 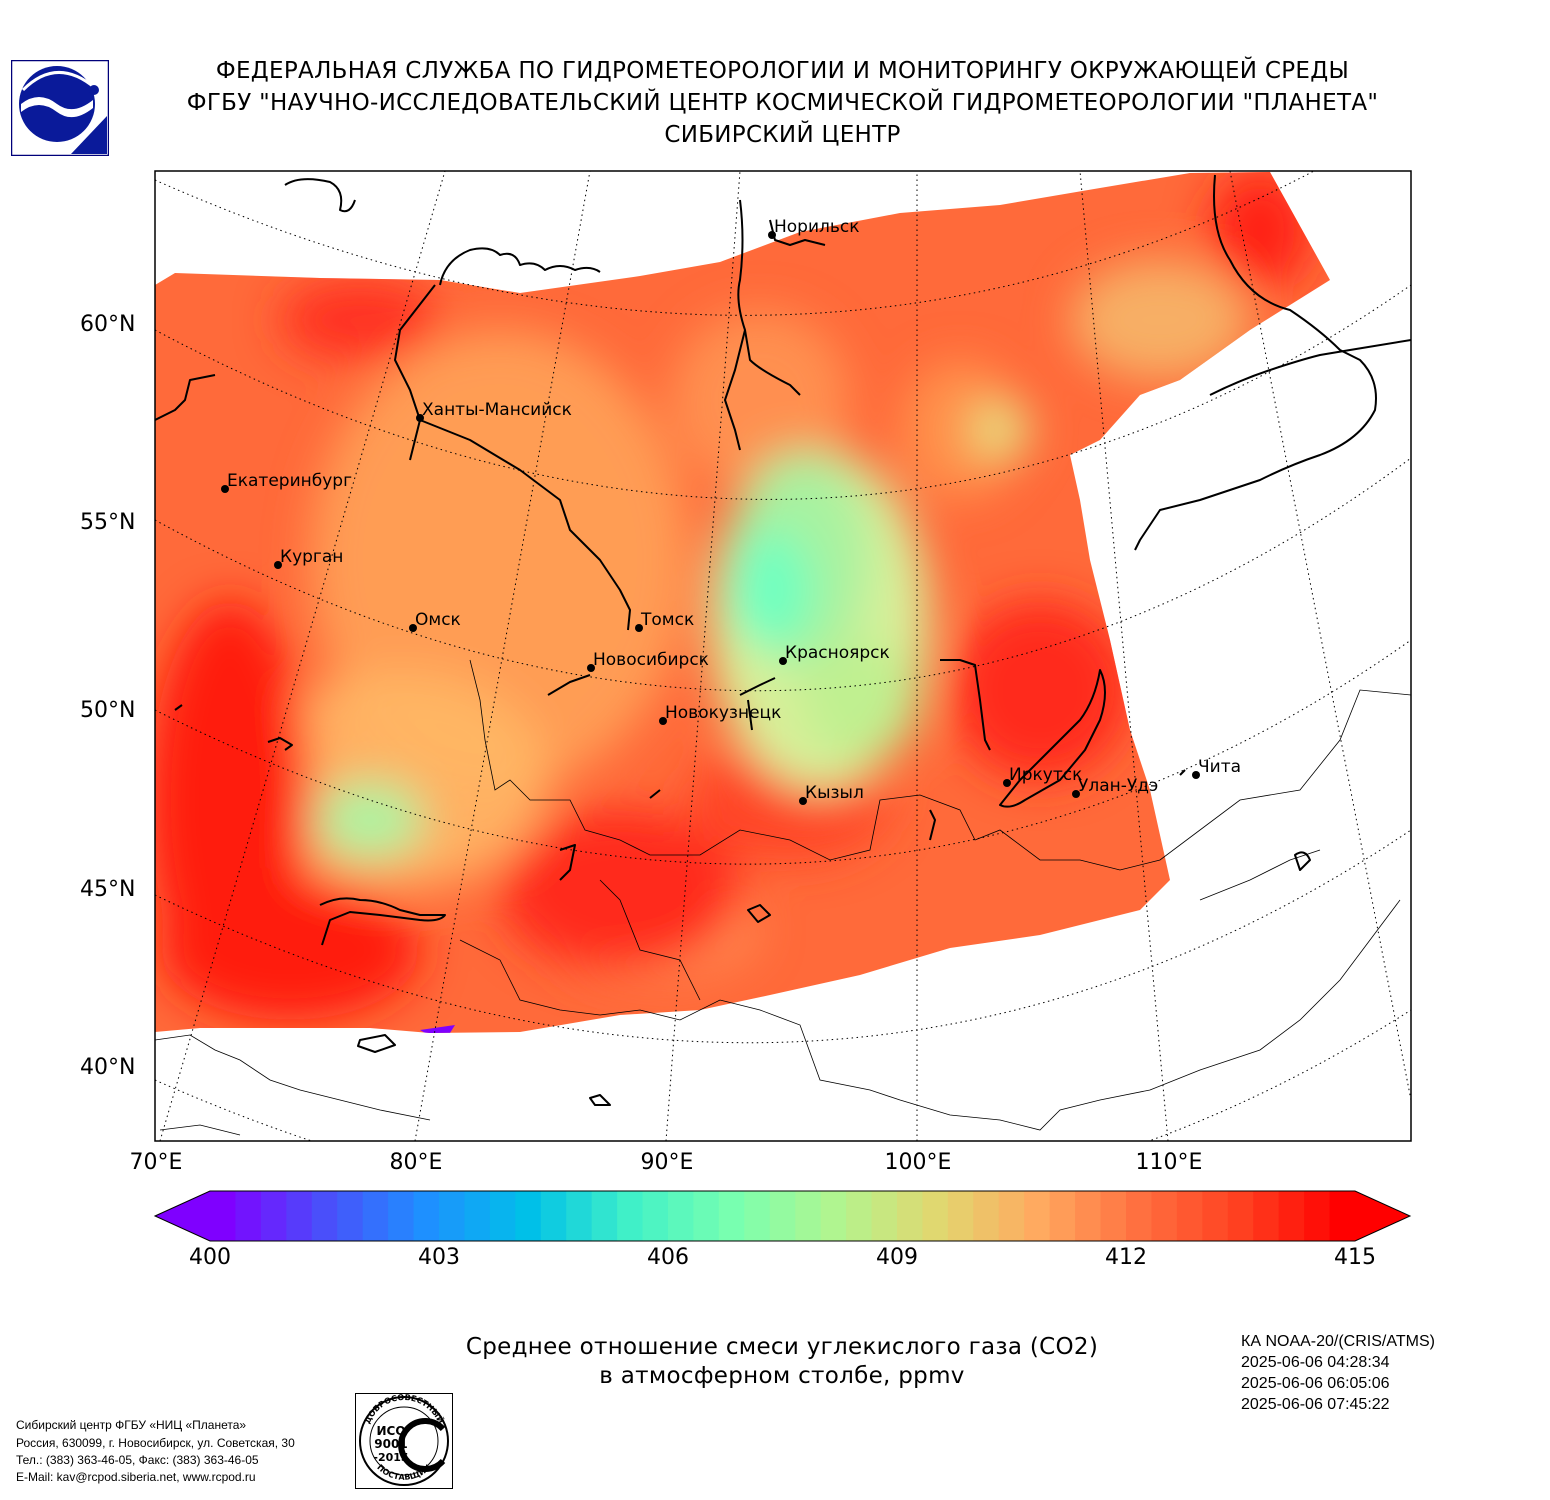 What do you see at coordinates (438, 620) in the screenshot?
I see `city-label: Омск` at bounding box center [438, 620].